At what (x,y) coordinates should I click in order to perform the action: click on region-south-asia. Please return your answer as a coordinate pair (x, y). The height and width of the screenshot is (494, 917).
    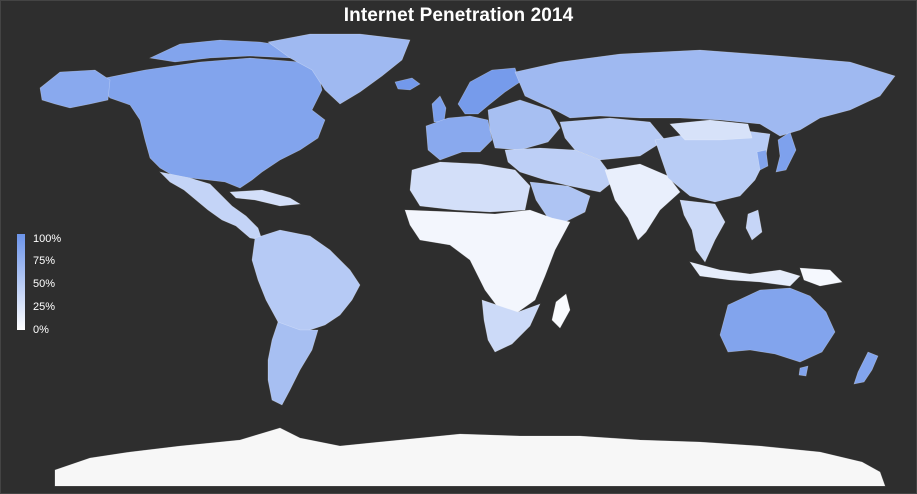
    Looking at the image, I should click on (642, 202).